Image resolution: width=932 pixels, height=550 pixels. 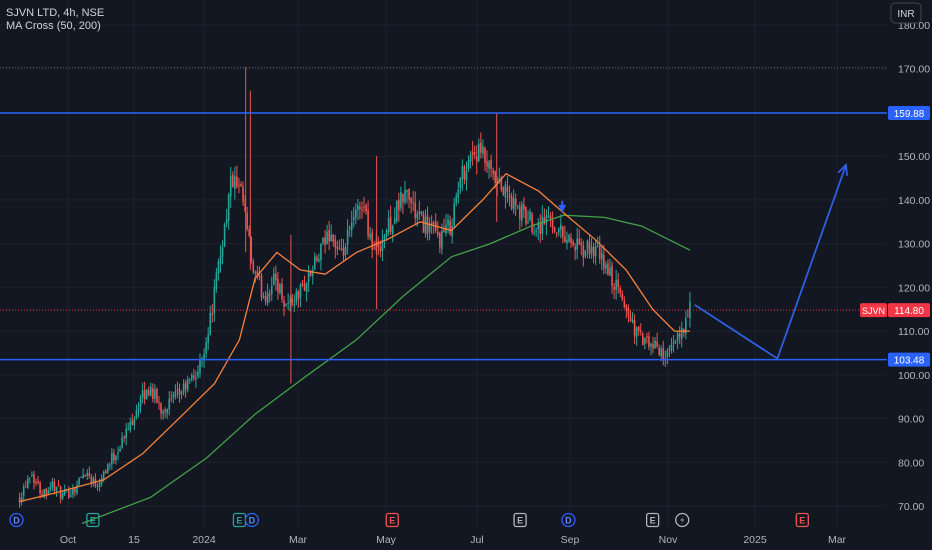 I want to click on y-tick-label: 120.00, so click(x=914, y=288).